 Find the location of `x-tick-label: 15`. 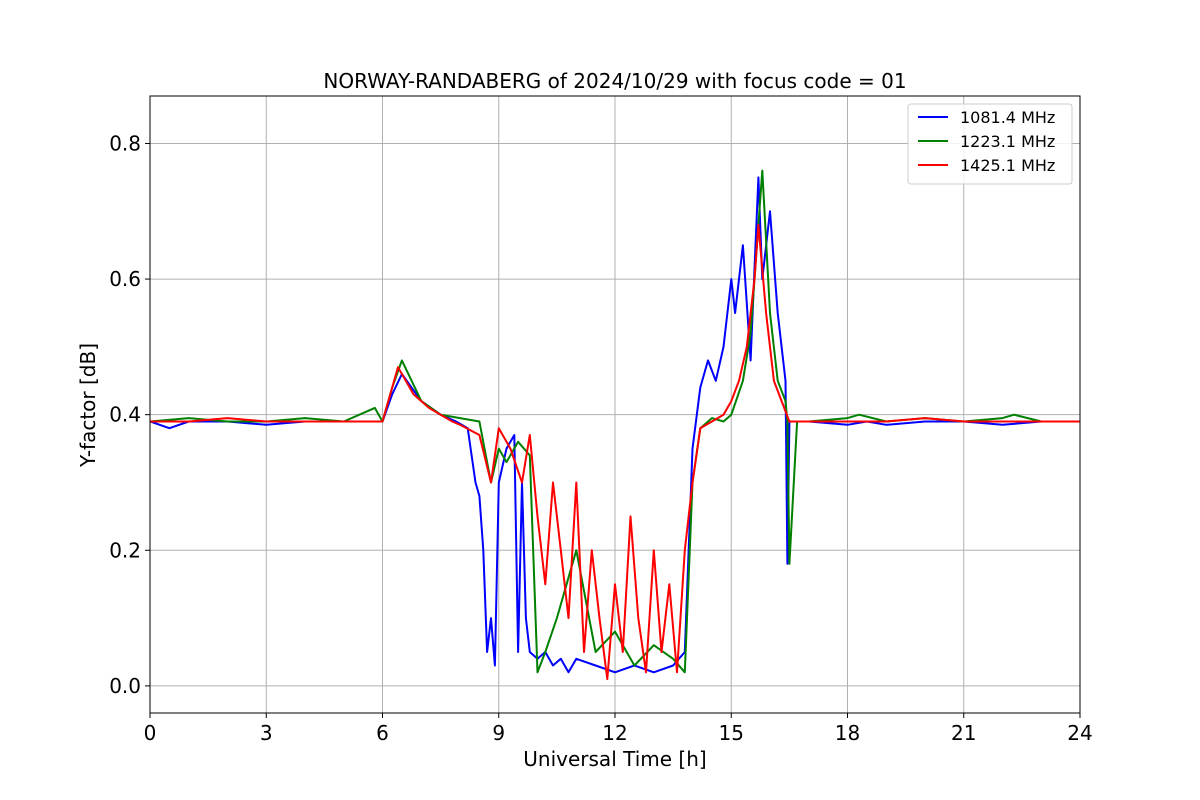

x-tick-label: 15 is located at coordinates (731, 733).